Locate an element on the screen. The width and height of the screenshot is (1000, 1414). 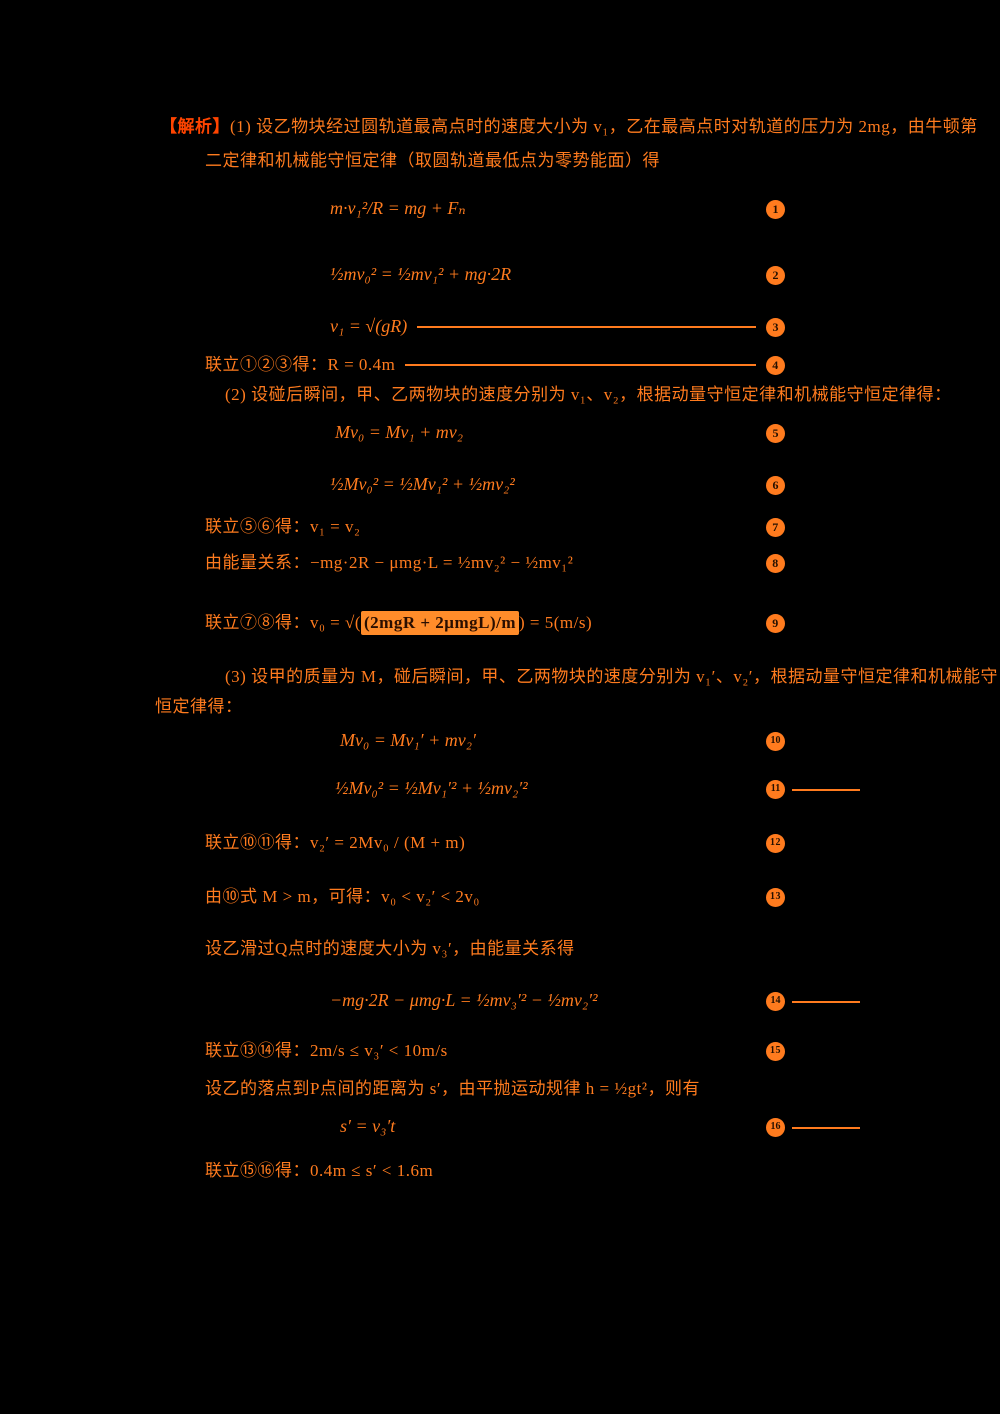
text-part: ½Mv₀² = ½Mv₁′² + ½mv₂′² is located at coordinates (431, 788).